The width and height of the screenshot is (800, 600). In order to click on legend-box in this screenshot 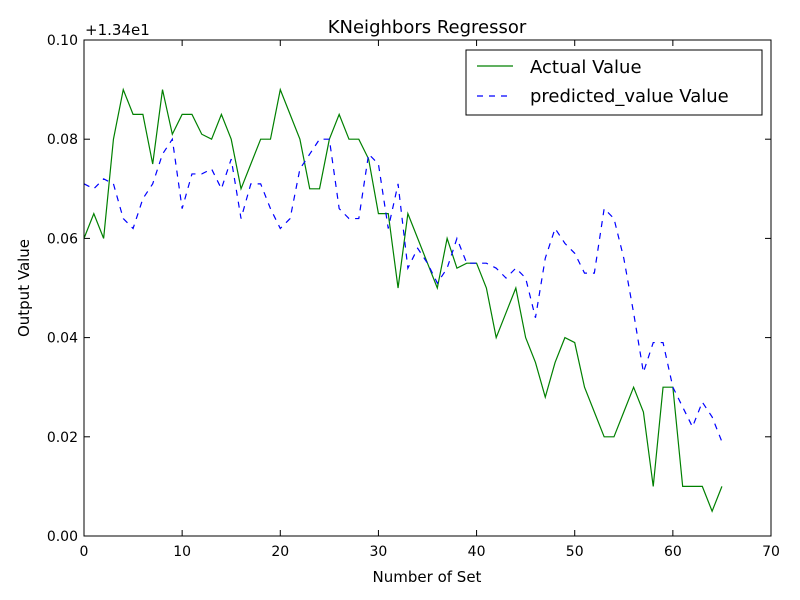, I will do `click(614, 82)`.